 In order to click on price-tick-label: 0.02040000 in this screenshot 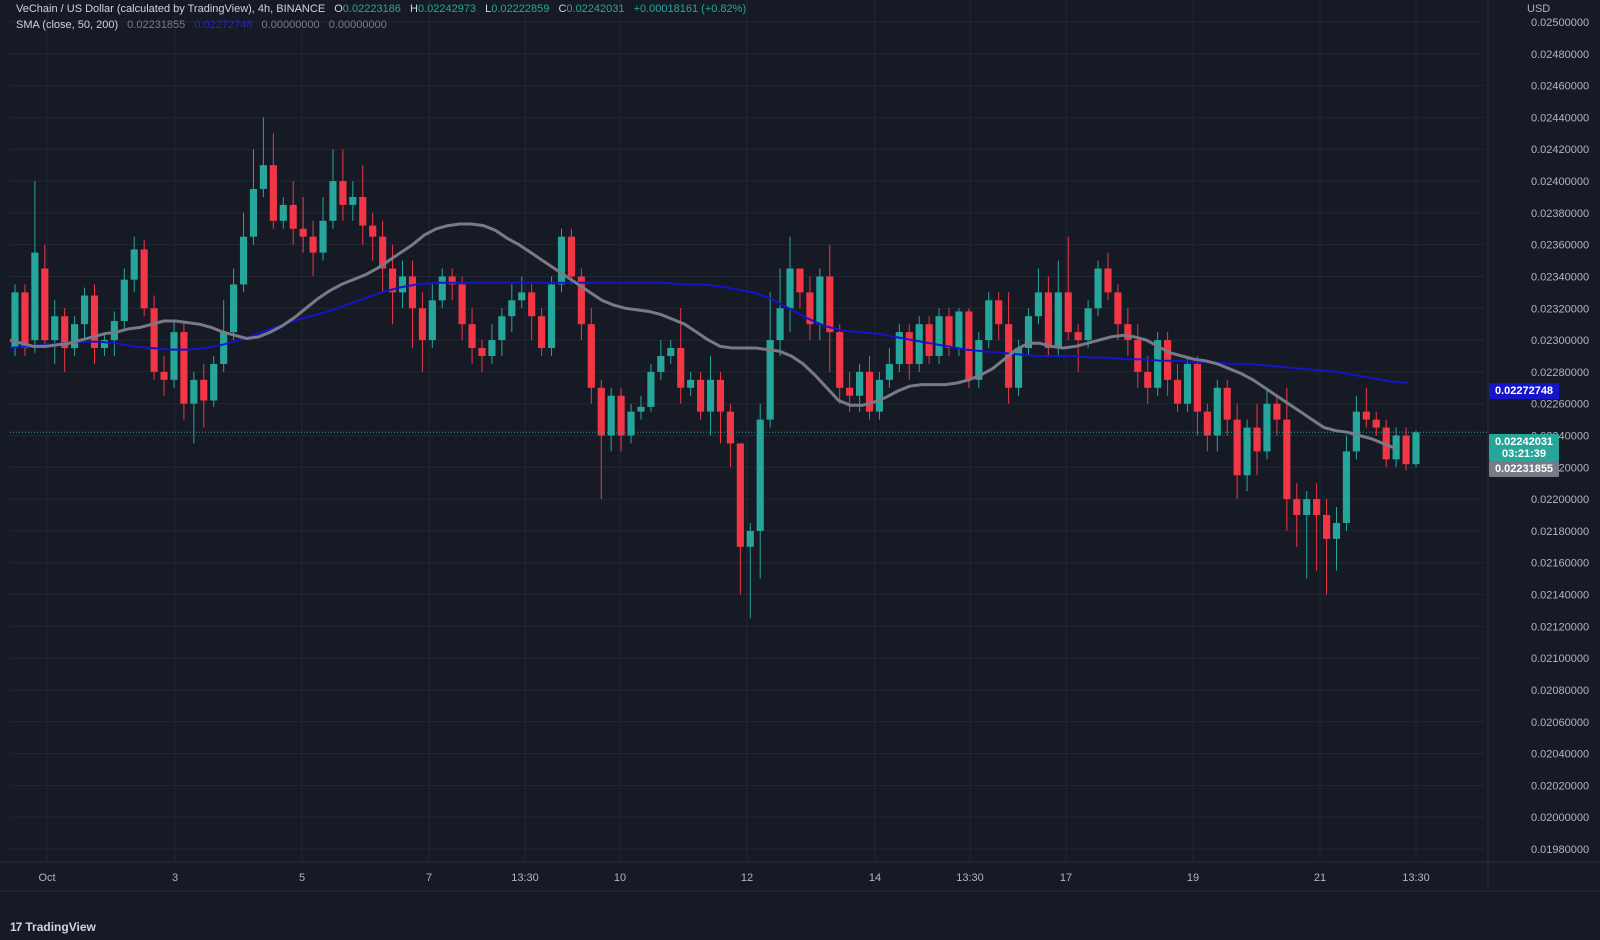, I will do `click(1560, 755)`.